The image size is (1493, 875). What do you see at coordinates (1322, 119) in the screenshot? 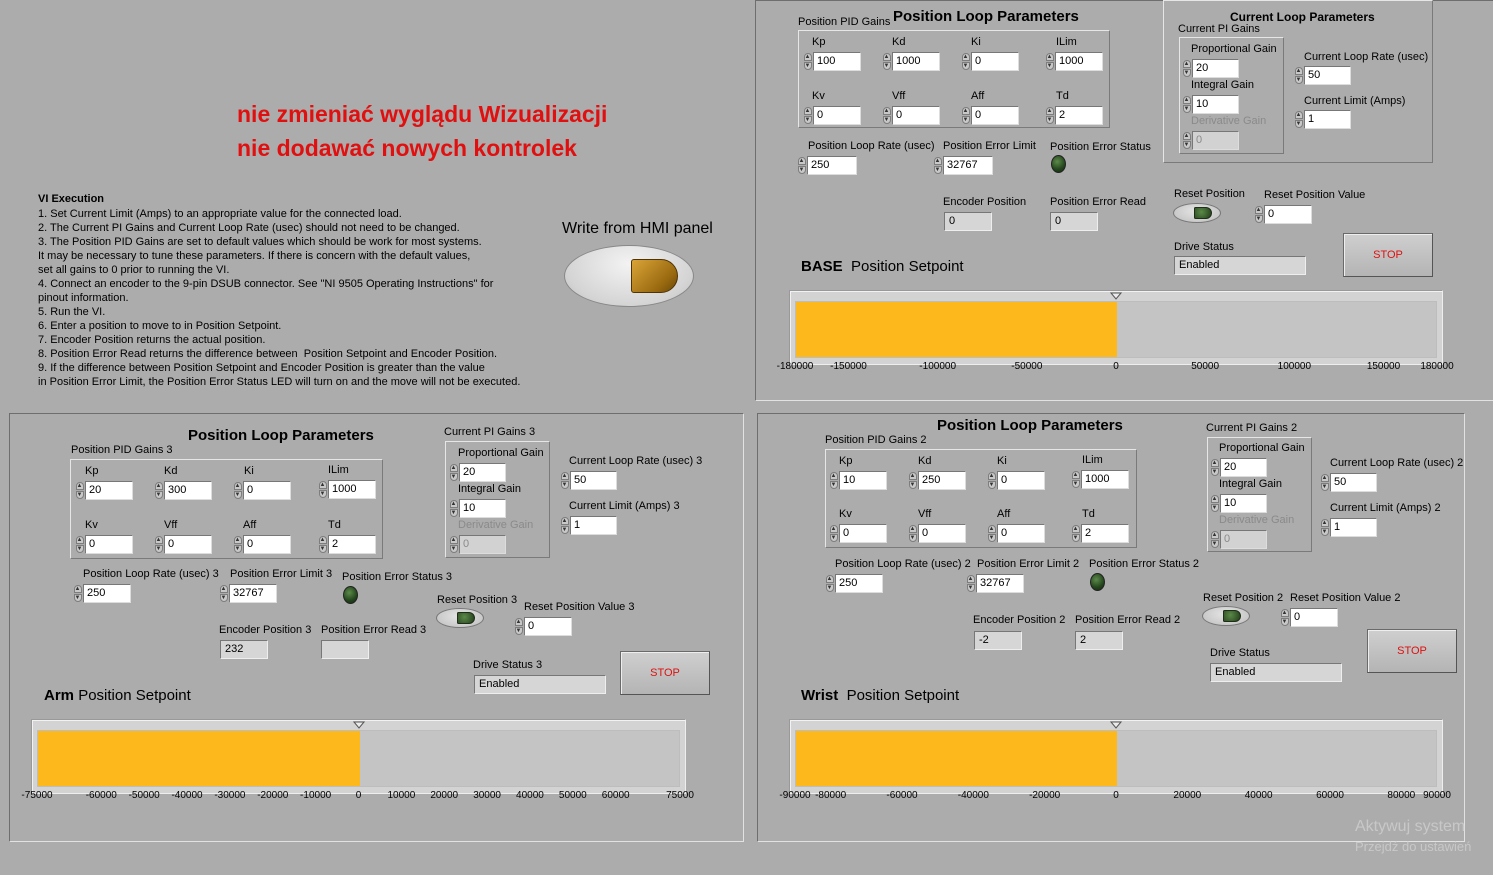
I see `base-cur-limit-field: ▲ ▼ 1` at bounding box center [1322, 119].